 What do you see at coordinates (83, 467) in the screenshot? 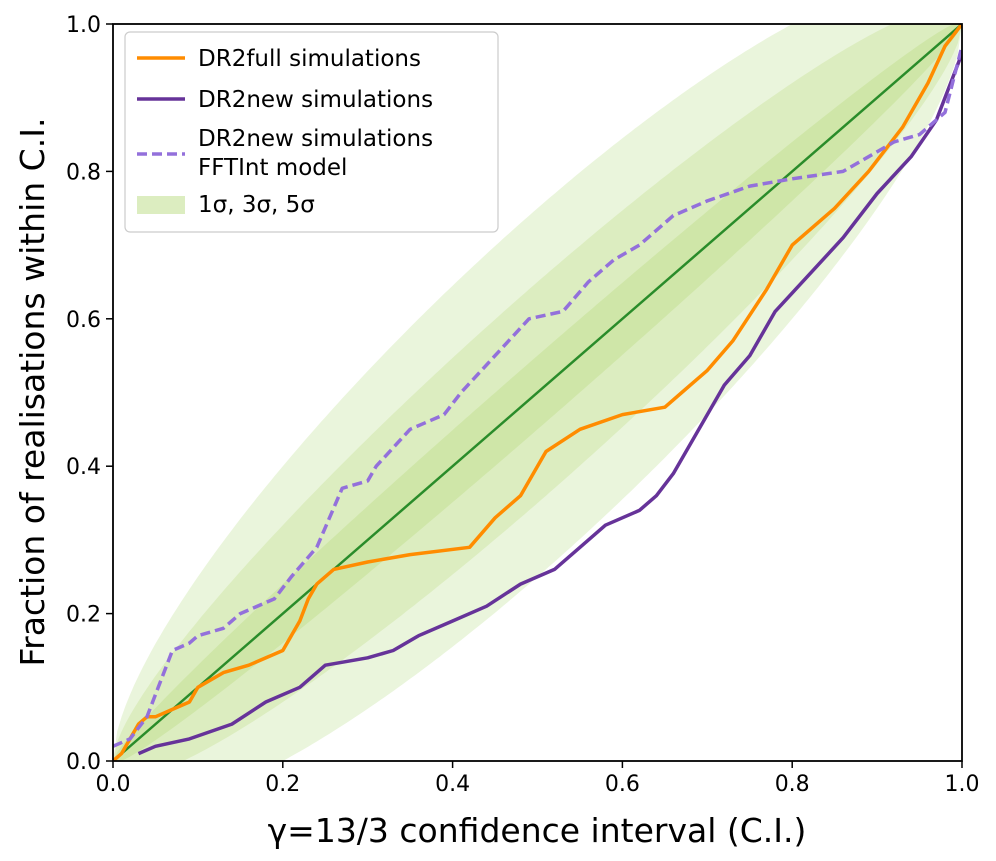
I see `y-tick-label: 0.4` at bounding box center [83, 467].